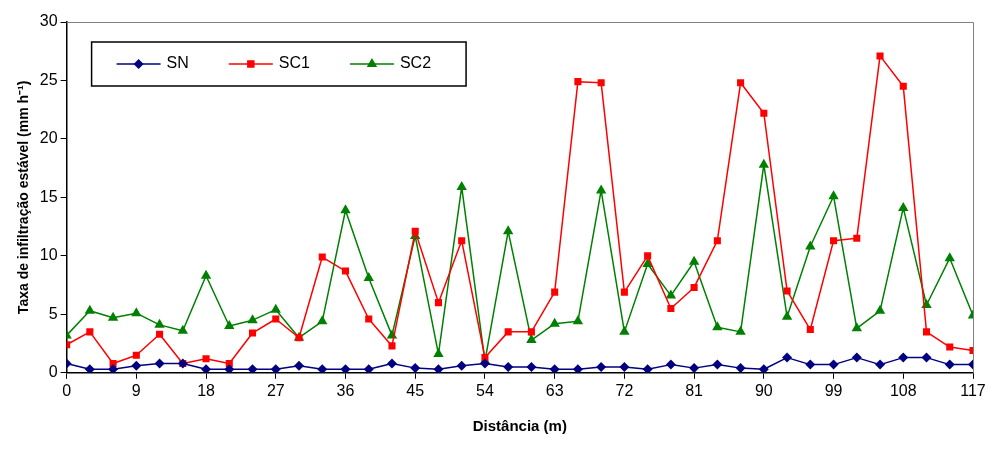 The image size is (1005, 456). What do you see at coordinates (624, 390) in the screenshot?
I see `x-tick-label: 72` at bounding box center [624, 390].